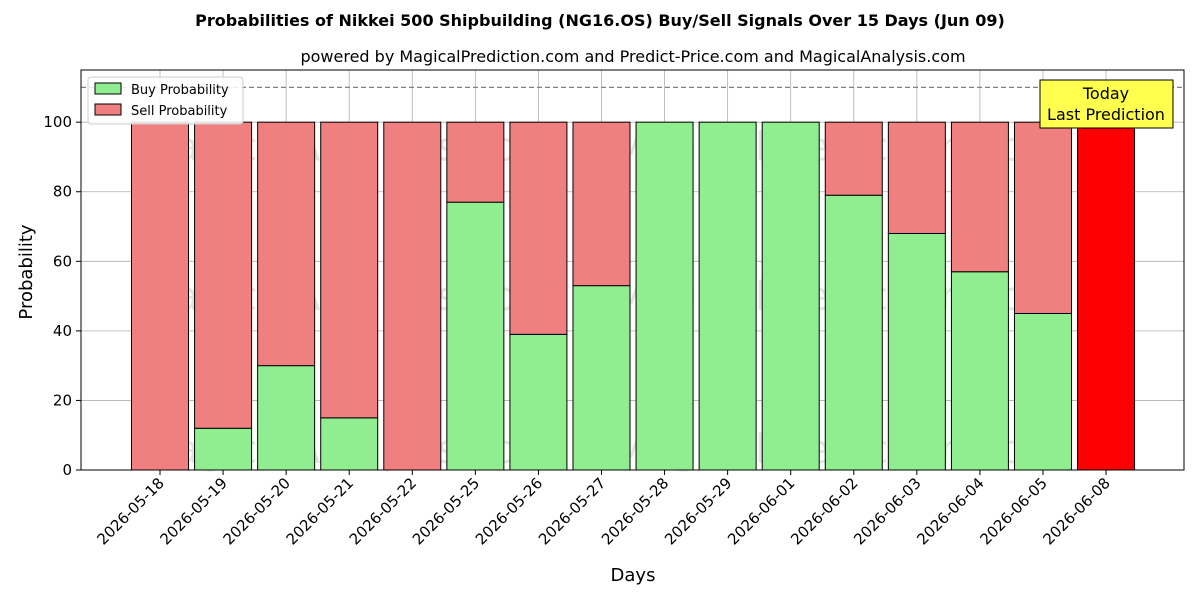  What do you see at coordinates (824, 511) in the screenshot?
I see `x-tick-label: 2026-06-02` at bounding box center [824, 511].